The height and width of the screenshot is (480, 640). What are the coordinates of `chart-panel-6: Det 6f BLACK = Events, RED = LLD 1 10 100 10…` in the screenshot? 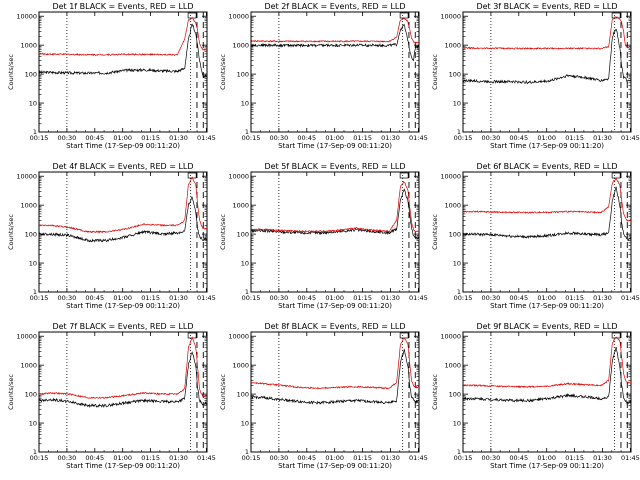 It's located at (535, 236).